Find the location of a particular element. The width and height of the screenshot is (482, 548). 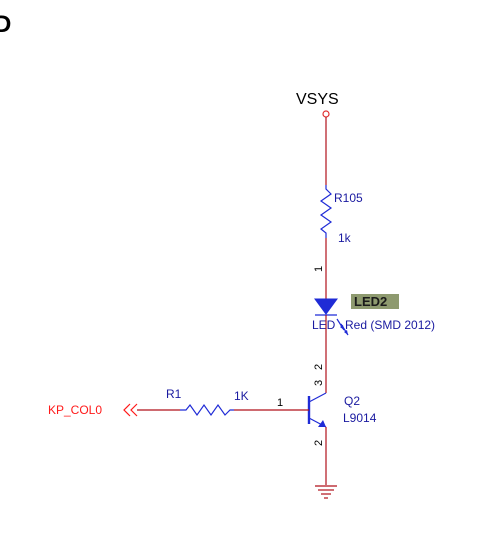

r1-resistor-symbol is located at coordinates (207, 410).